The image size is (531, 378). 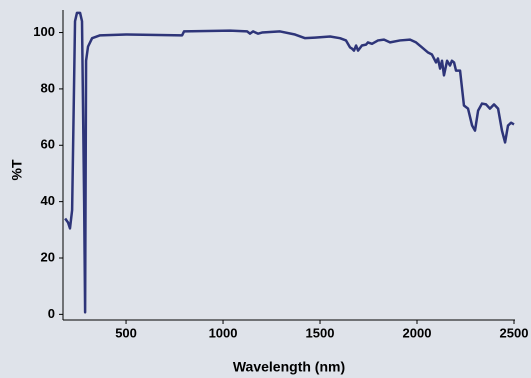 I want to click on x-tick-label: 500, so click(x=126, y=332).